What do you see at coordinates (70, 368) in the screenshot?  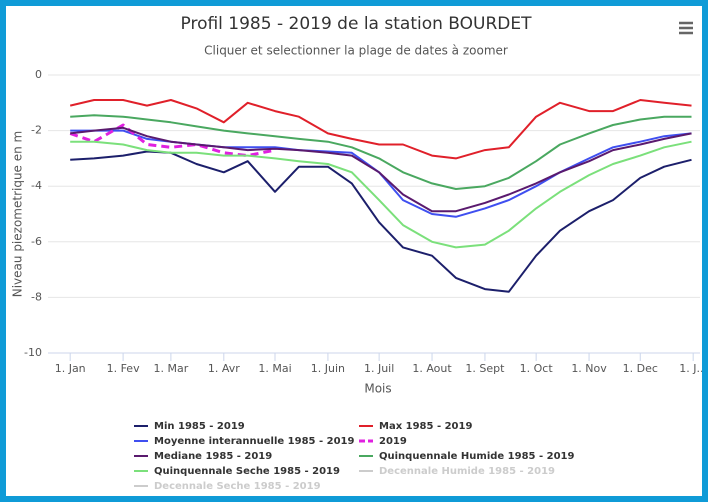 I see `x-tick-label: 1. Jan` at bounding box center [70, 368].